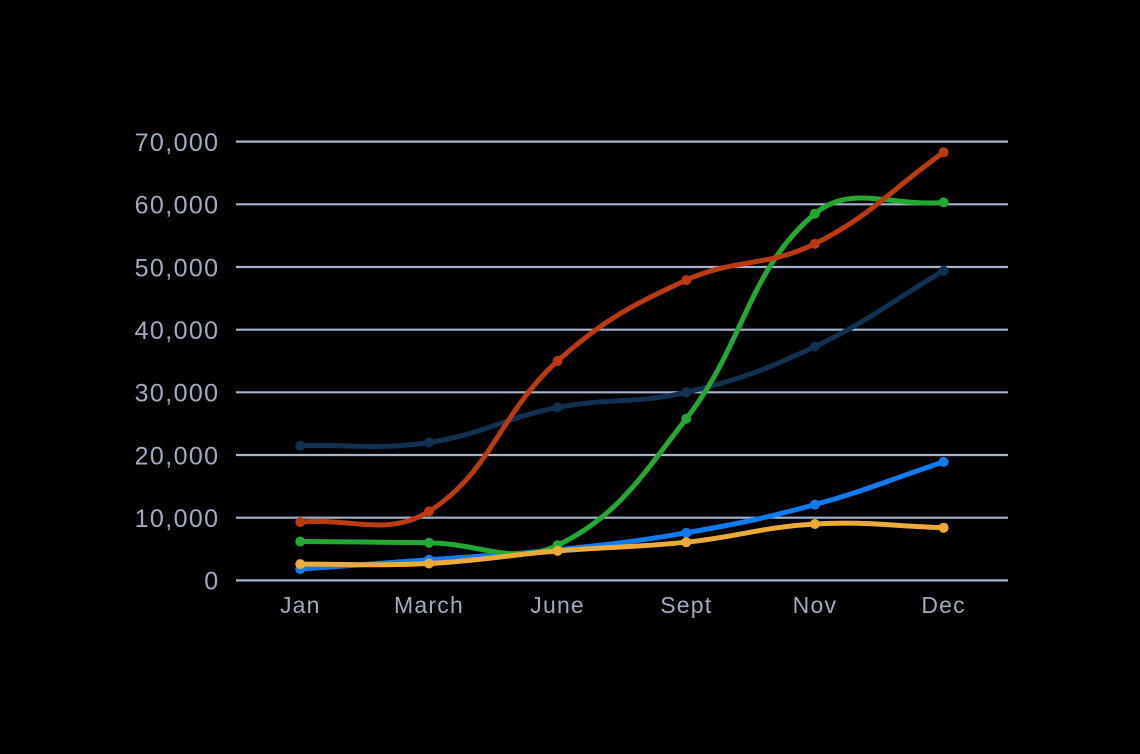 This screenshot has width=1140, height=754. Describe the element at coordinates (177, 519) in the screenshot. I see `svg-text: 10,000` at that location.